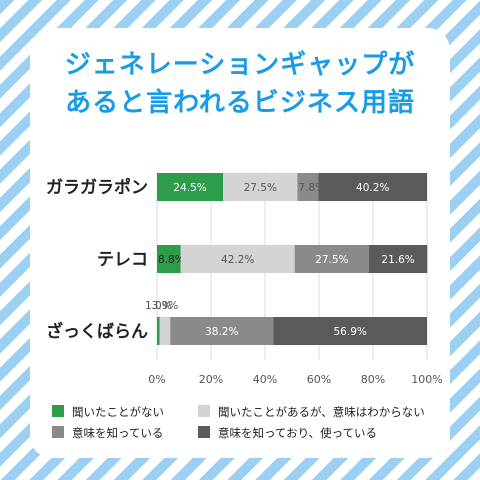 Image resolution: width=480 pixels, height=480 pixels. Describe the element at coordinates (240, 103) in the screenshot. I see `chart-title-line-2: あると言われるビジネス用語` at that location.